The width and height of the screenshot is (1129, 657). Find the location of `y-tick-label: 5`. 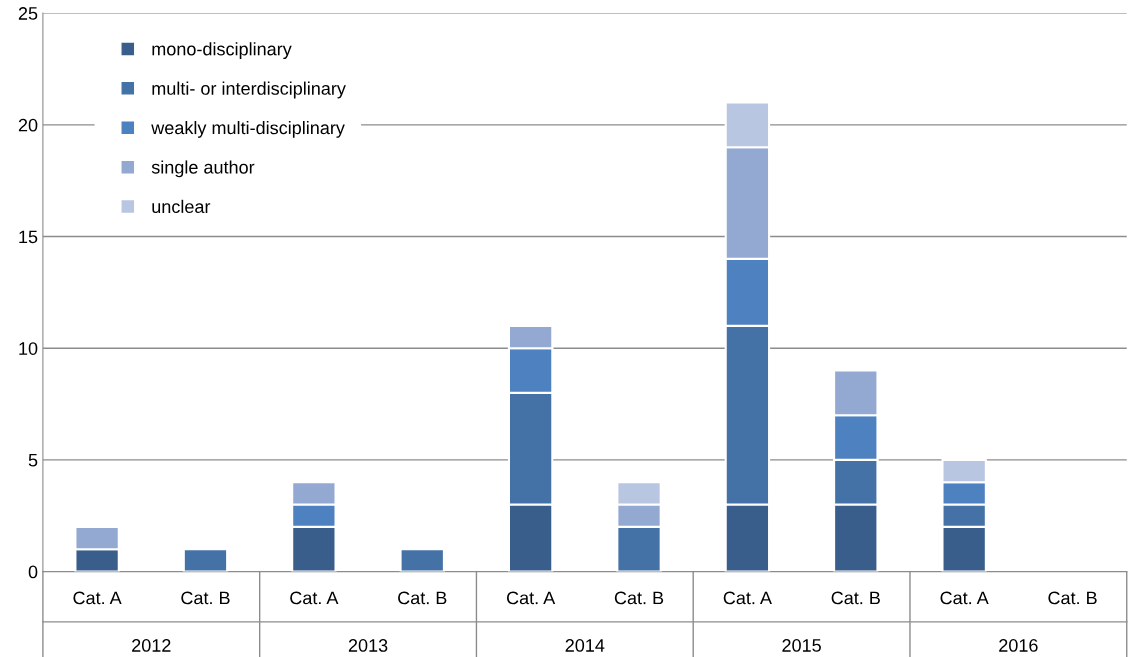

y-tick-label: 5 is located at coordinates (33, 460).